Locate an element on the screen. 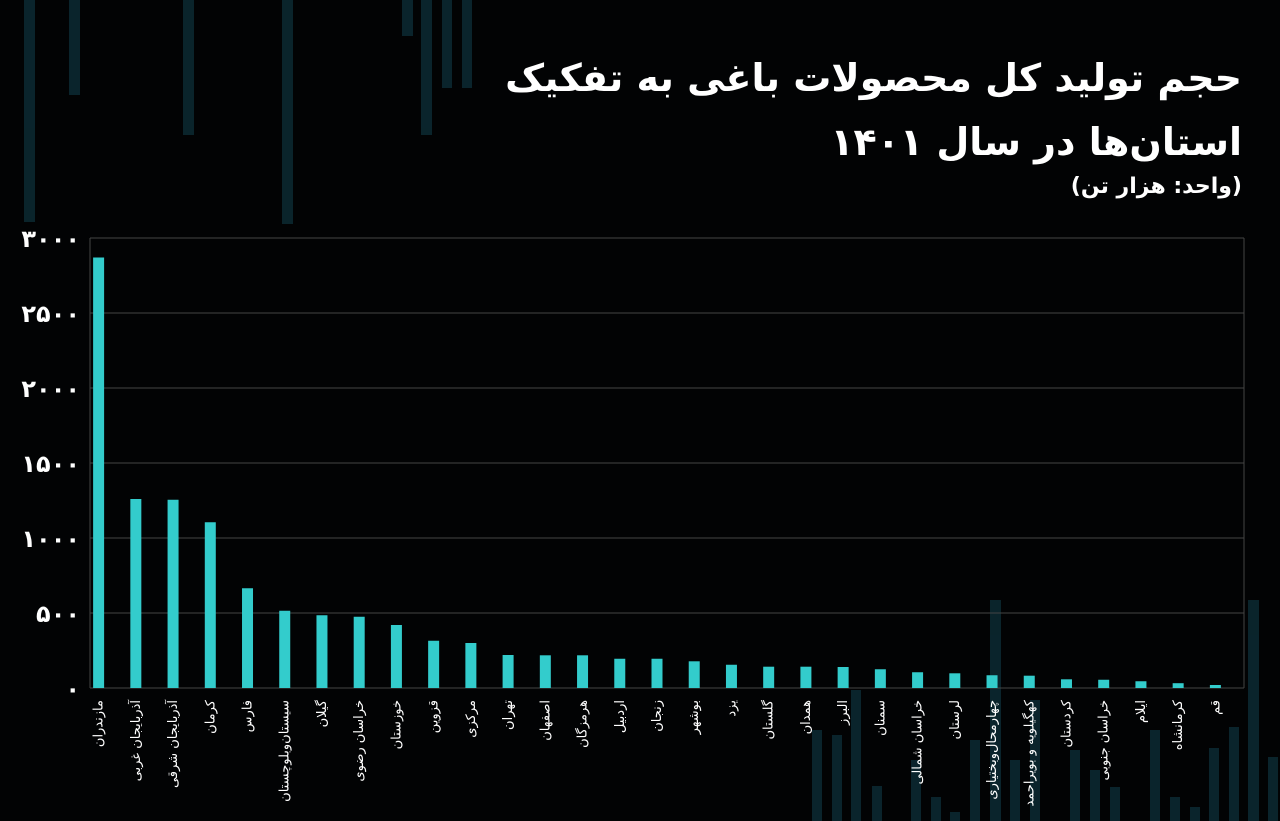  x-tick-label: البرز is located at coordinates (843, 713).